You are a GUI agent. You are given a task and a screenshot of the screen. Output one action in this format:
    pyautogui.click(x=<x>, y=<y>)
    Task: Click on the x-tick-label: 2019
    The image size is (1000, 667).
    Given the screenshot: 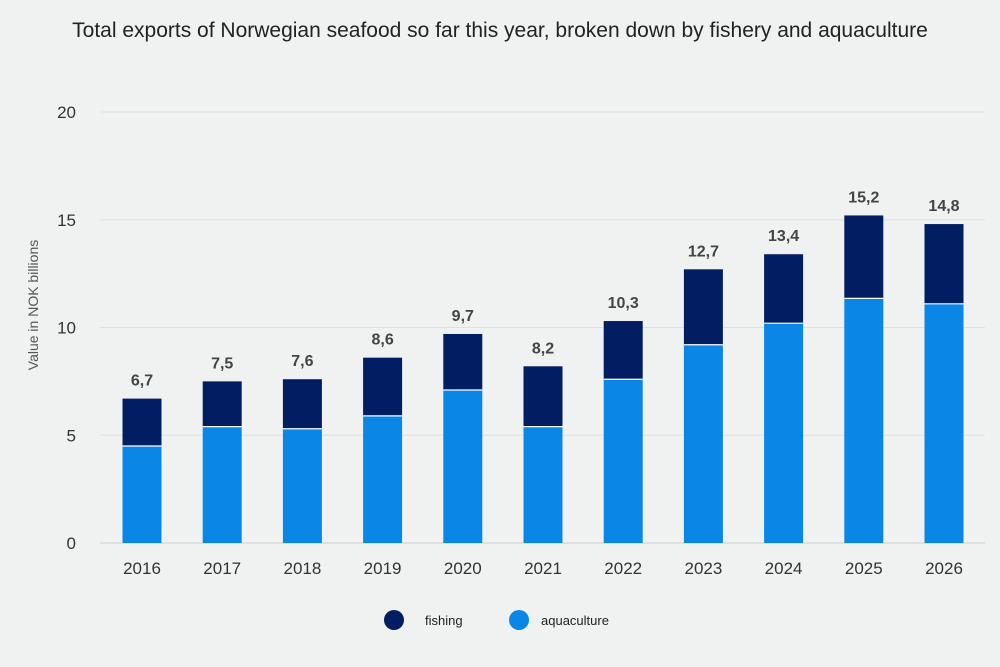 What is the action you would take?
    pyautogui.click(x=383, y=568)
    